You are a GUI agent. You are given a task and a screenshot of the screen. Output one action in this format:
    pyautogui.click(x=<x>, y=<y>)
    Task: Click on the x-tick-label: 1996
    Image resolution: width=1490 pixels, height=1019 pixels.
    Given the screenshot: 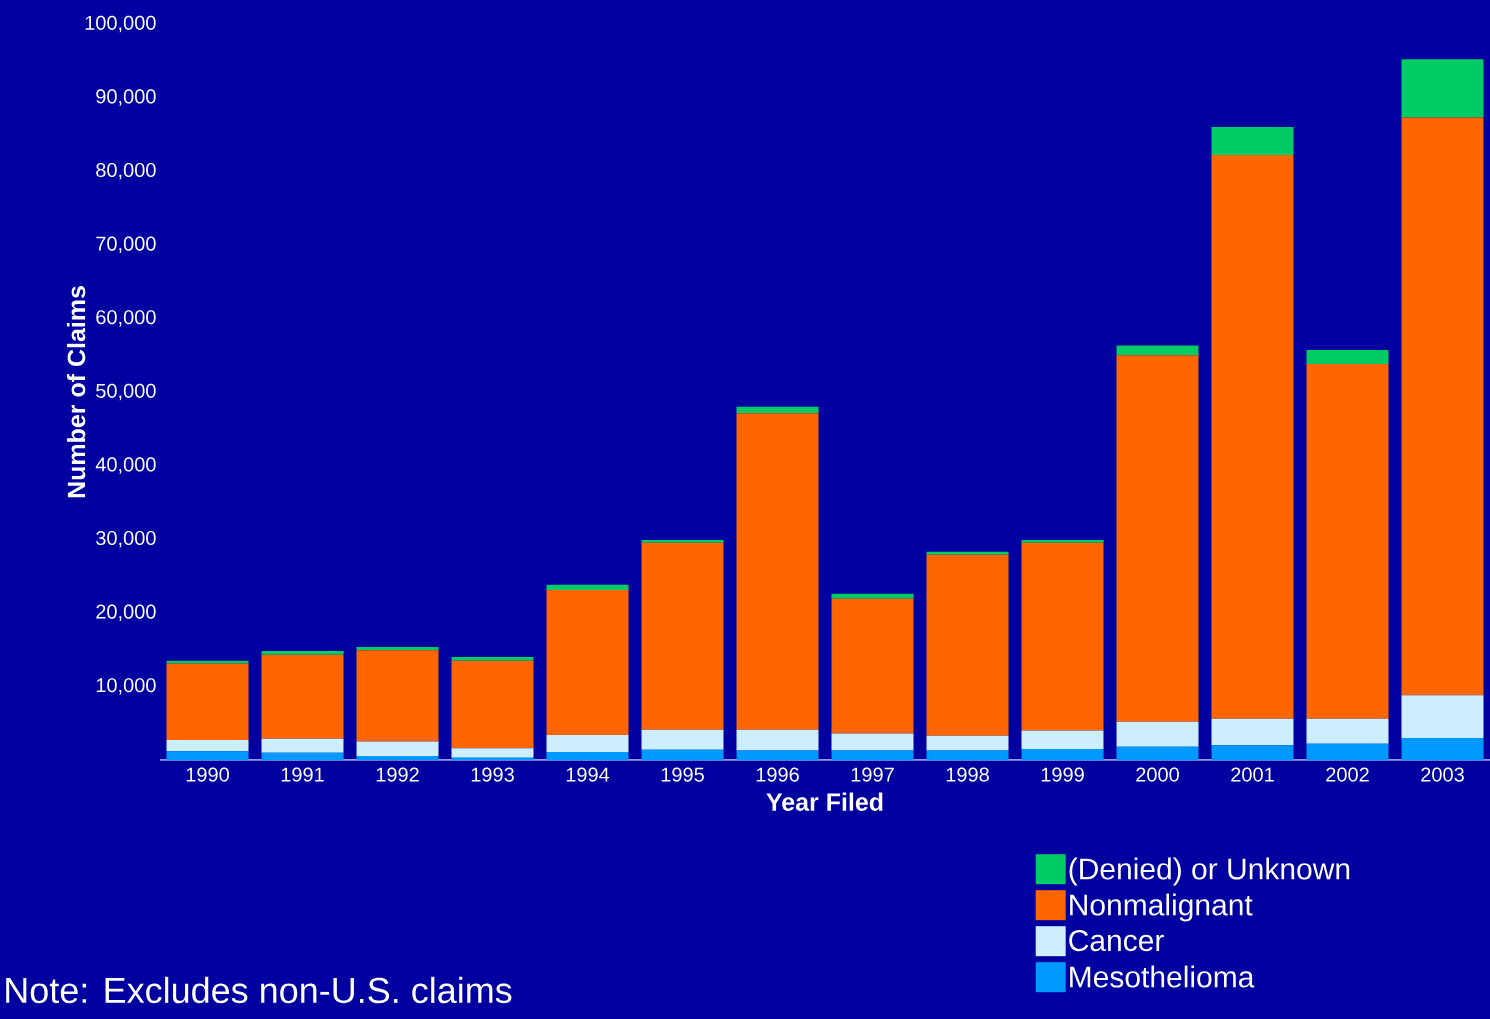 What is the action you would take?
    pyautogui.click(x=777, y=774)
    